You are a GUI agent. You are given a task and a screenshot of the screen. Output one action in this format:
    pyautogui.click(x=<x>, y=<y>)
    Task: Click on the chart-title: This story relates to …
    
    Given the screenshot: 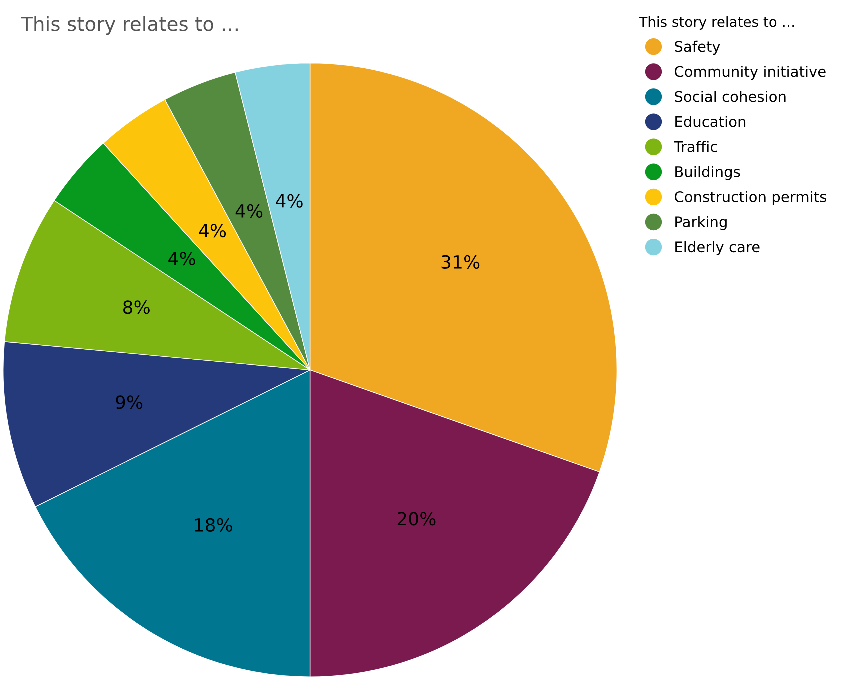 What is the action you would take?
    pyautogui.click(x=129, y=26)
    